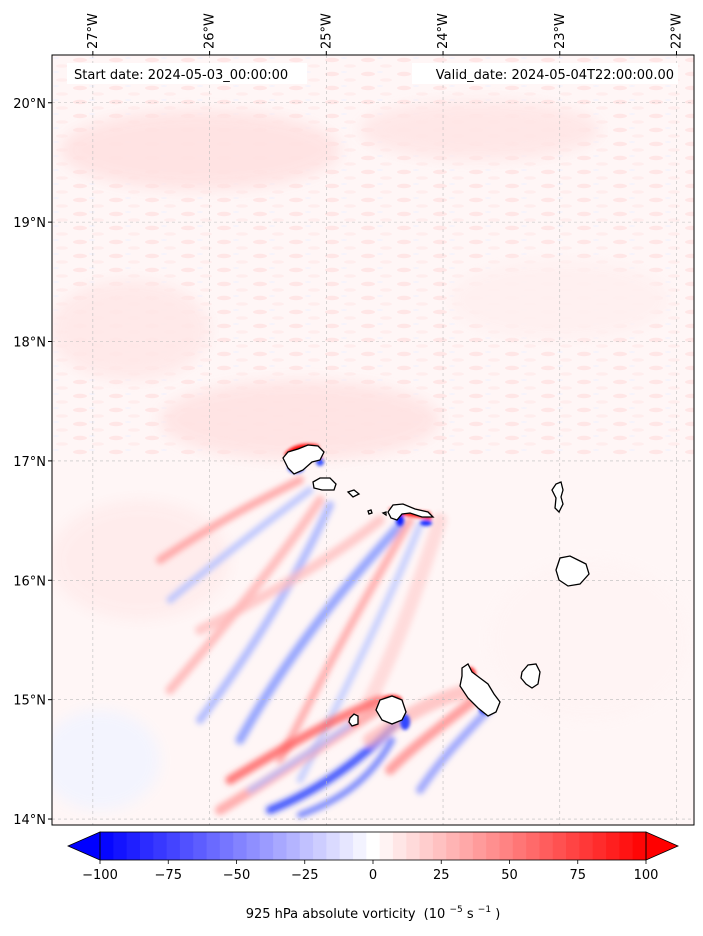 The height and width of the screenshot is (936, 703). I want to click on colorbar-label-unit-exp2: −1, so click(484, 910).